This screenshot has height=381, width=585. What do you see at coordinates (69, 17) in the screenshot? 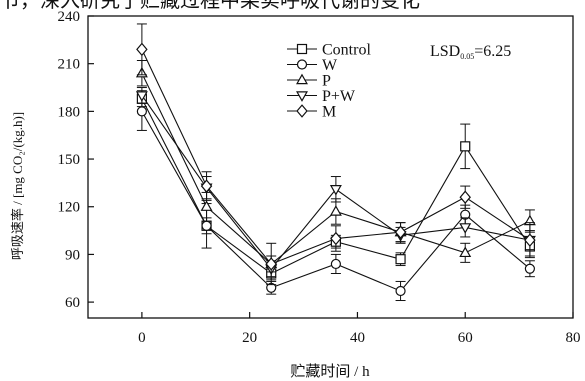
I see `y-tick-label: 240` at bounding box center [69, 17].